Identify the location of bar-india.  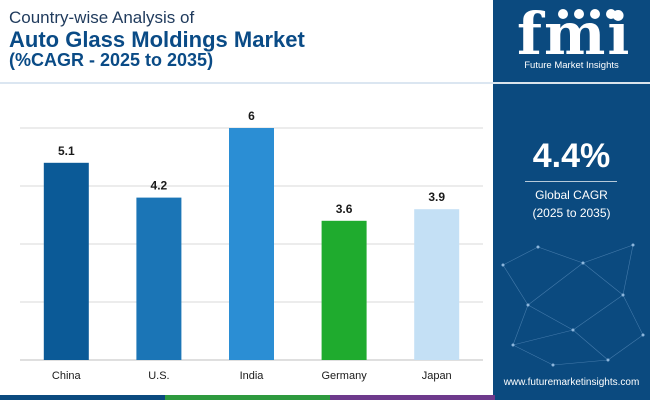
(251, 244).